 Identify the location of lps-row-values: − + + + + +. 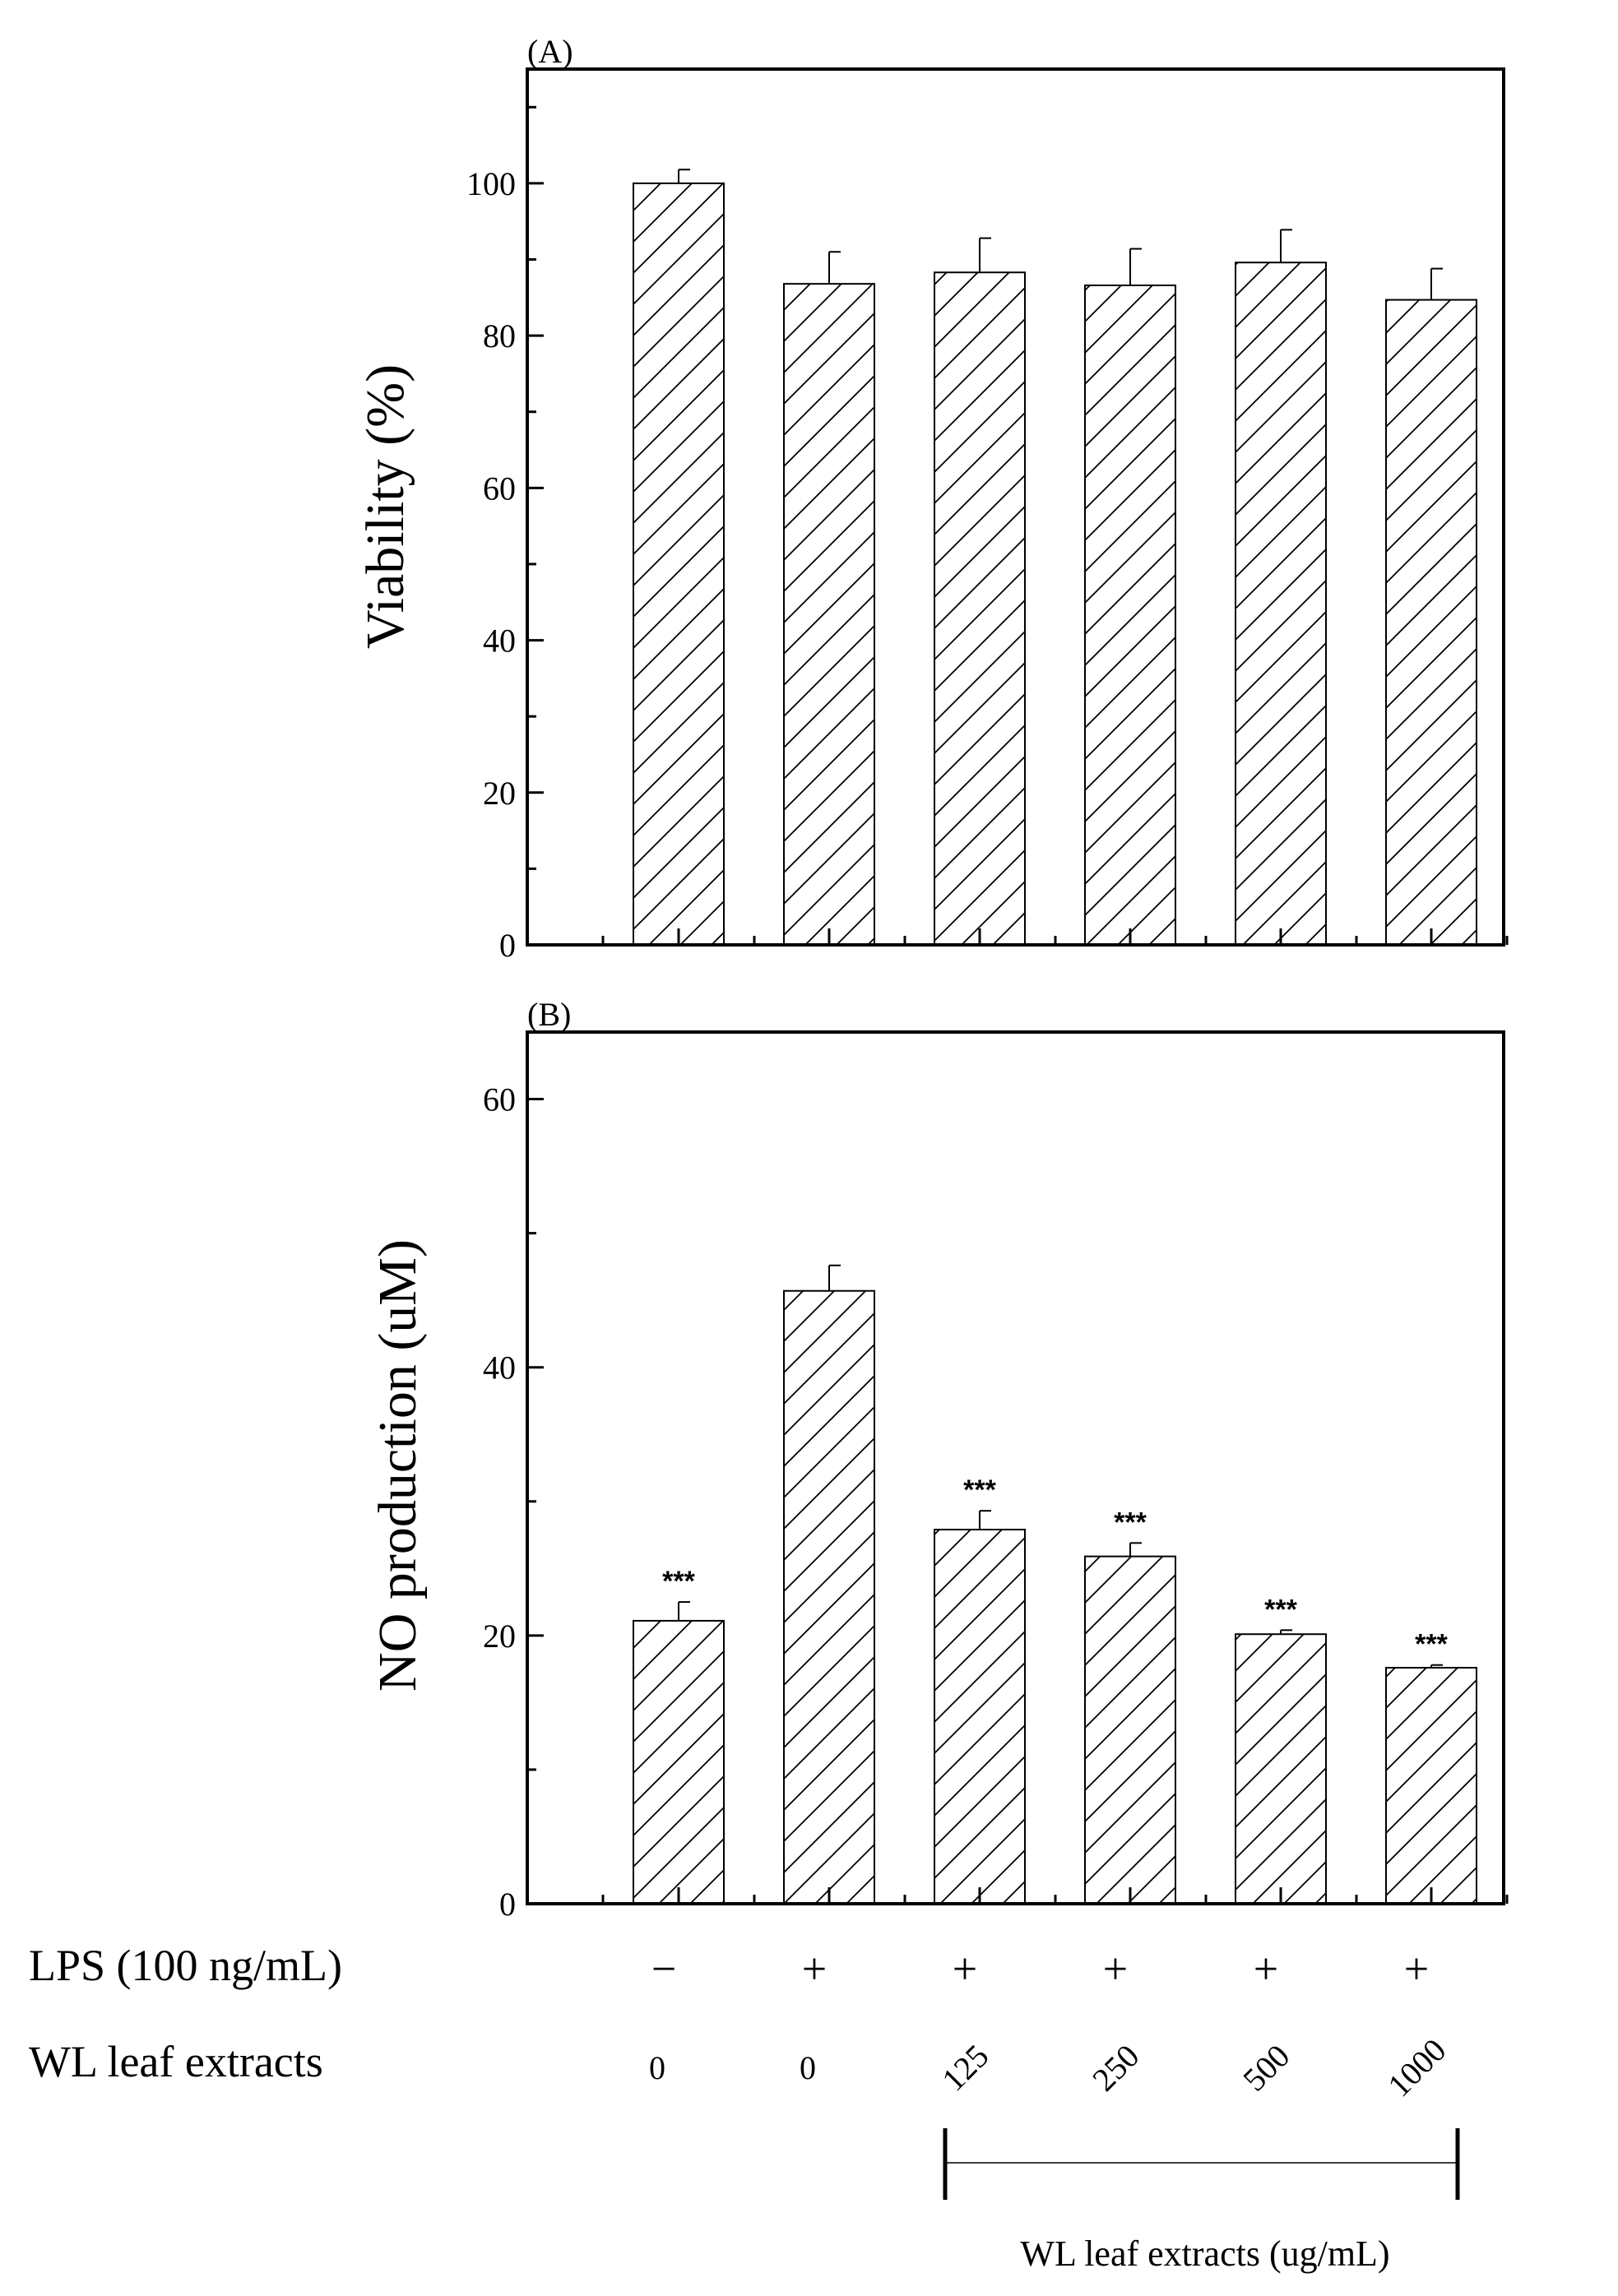
(1040, 1968).